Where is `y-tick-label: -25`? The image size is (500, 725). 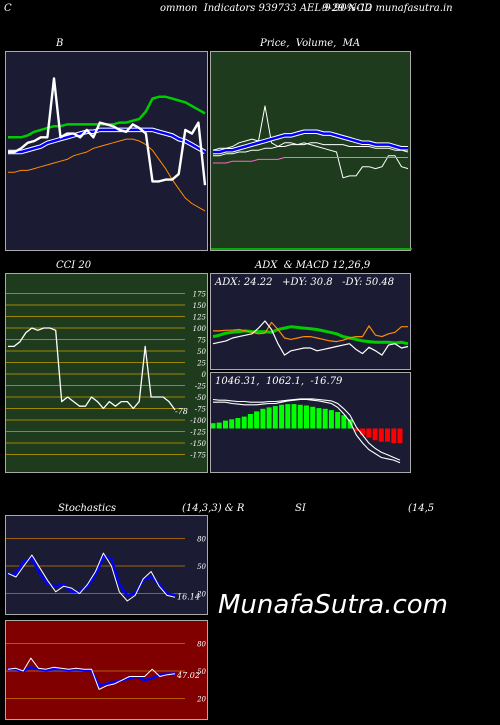
y-tick-label: -25 is located at coordinates (201, 387).